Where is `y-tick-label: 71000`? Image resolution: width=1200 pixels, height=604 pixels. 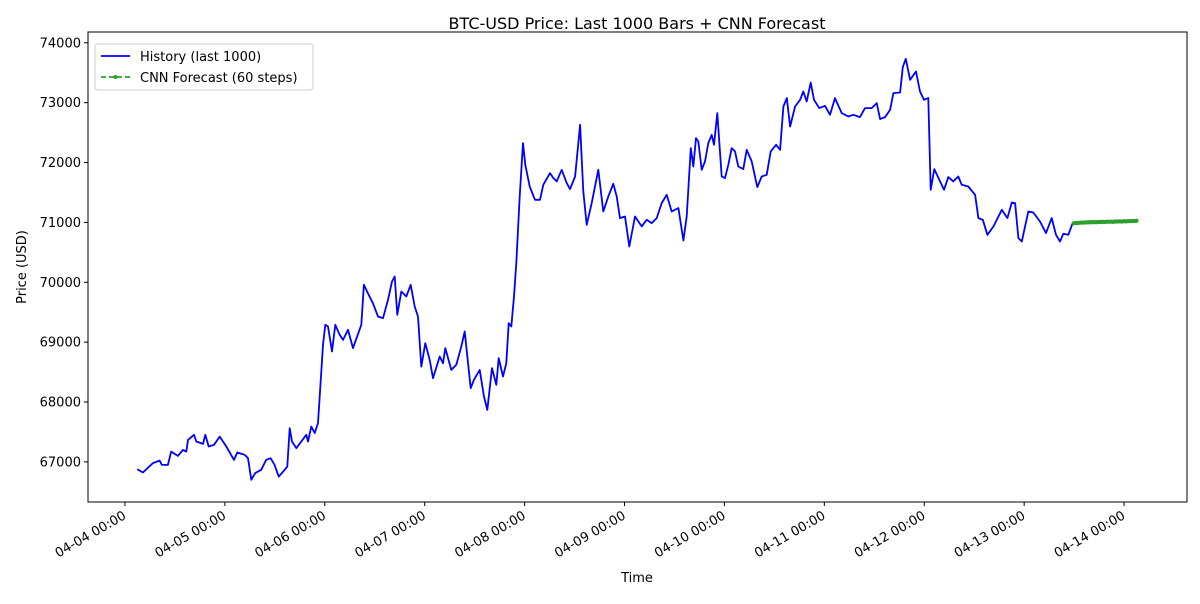
y-tick-label: 71000 is located at coordinates (60, 223).